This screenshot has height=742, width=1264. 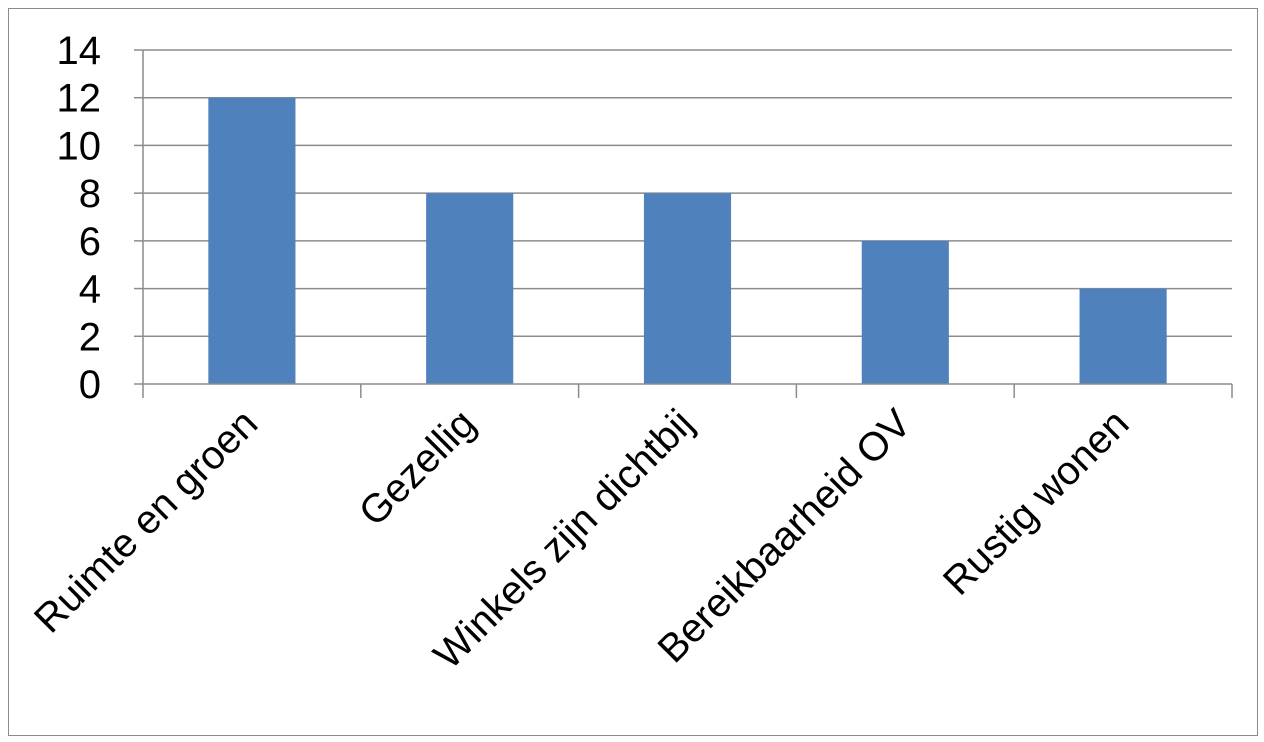 I want to click on y-tick-label: 14, so click(x=79, y=51).